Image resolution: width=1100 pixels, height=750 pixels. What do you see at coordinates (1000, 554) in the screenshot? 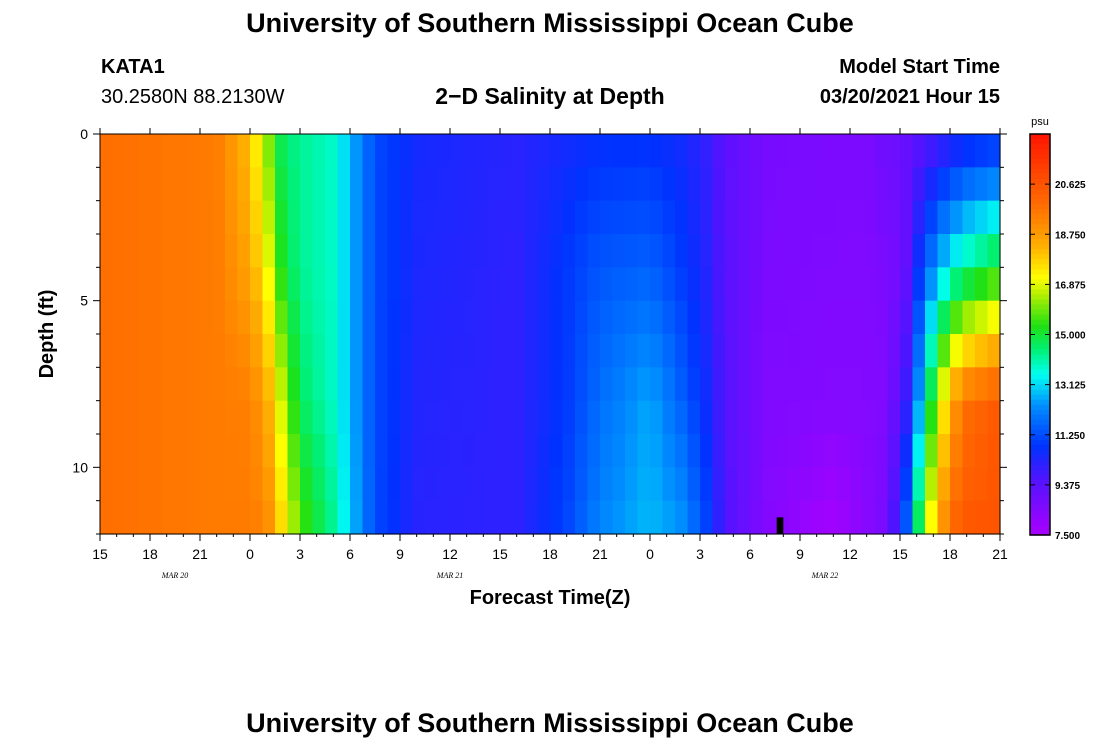
I see `x-tick-label: 21` at bounding box center [1000, 554].